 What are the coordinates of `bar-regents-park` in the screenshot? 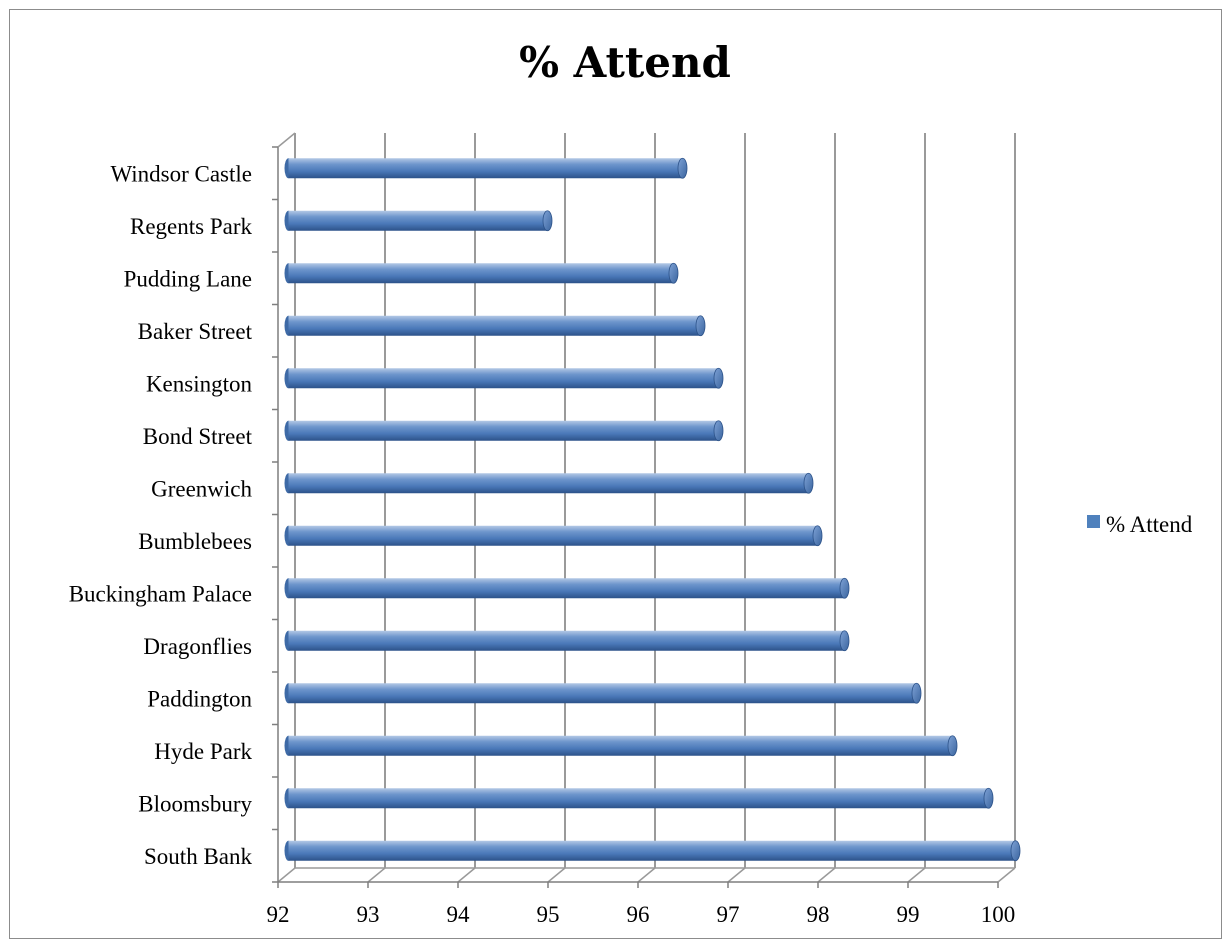 It's located at (418, 221).